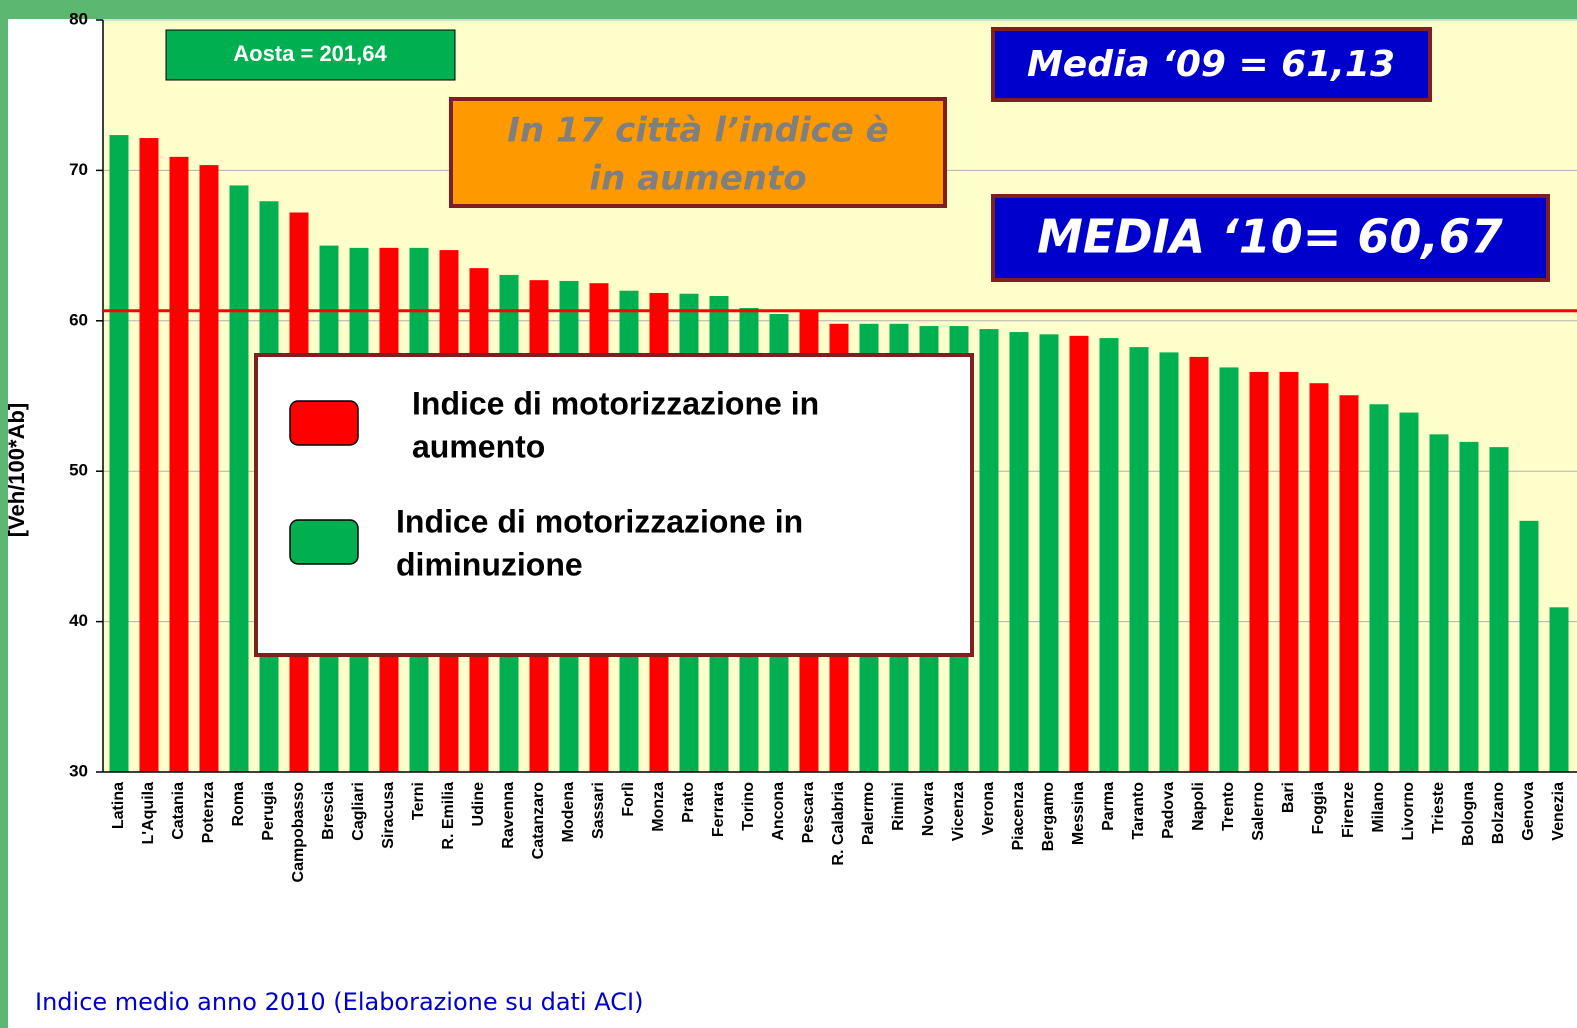  Describe the element at coordinates (298, 832) in the screenshot. I see `x-tick-label: Campobasso` at that location.